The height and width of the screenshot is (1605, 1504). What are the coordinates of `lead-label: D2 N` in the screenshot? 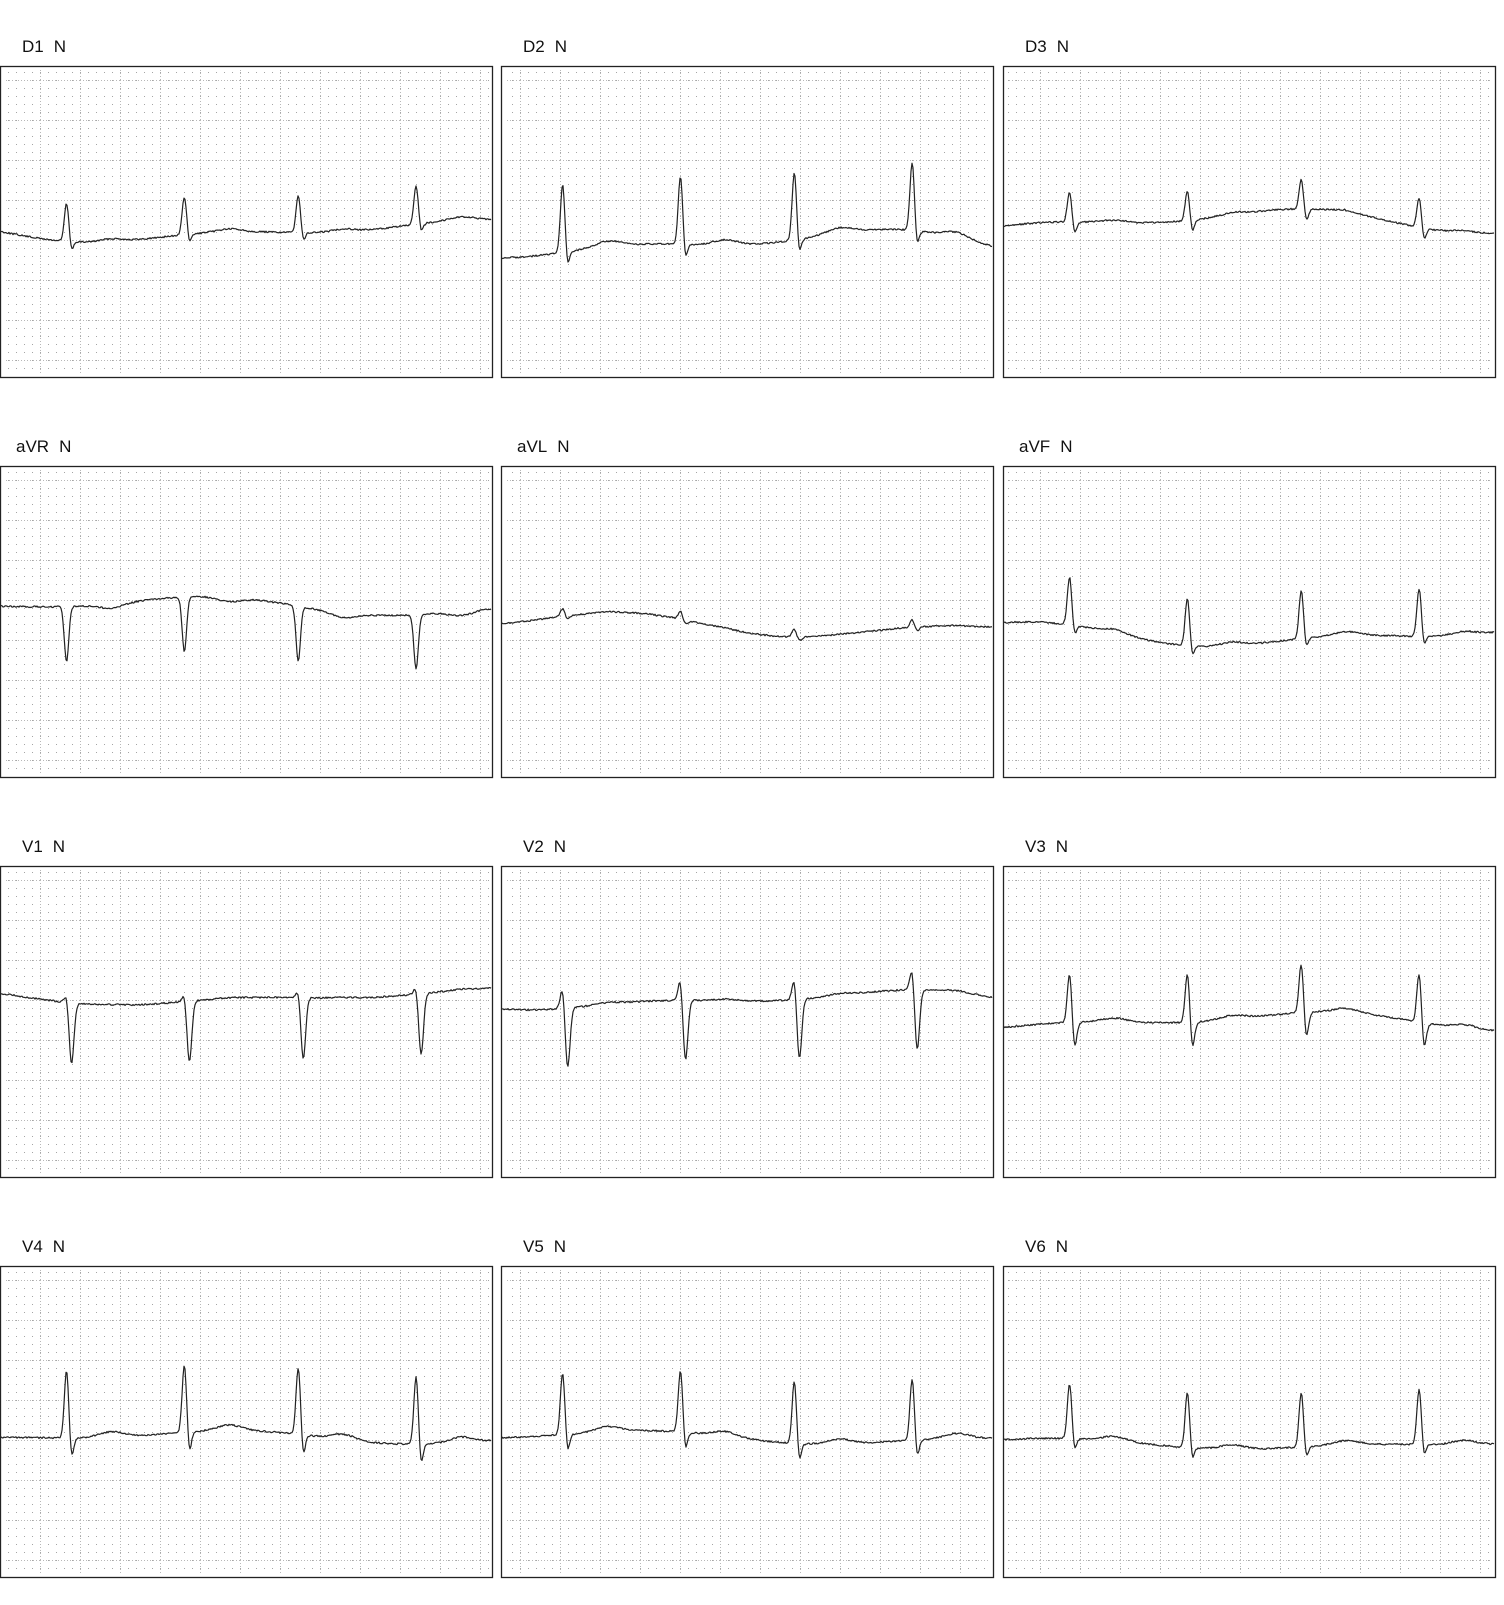 It's located at (545, 46).